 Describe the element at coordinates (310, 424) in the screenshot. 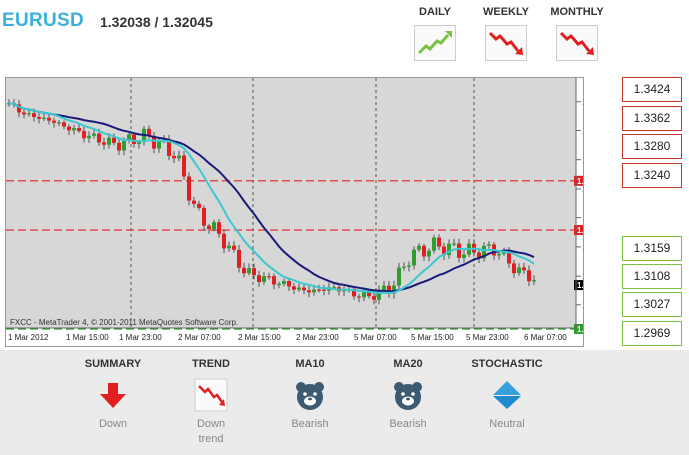

I see `indicator-value: Bearish` at that location.